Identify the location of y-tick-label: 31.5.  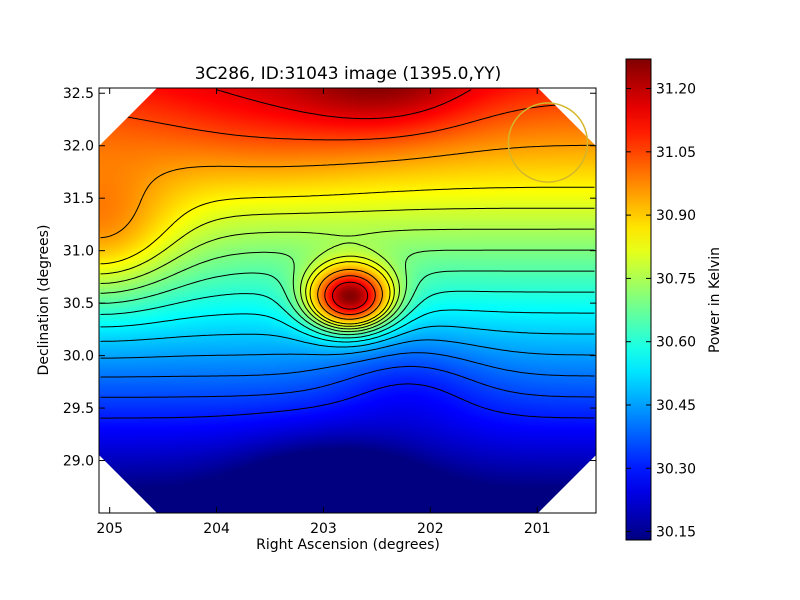
(78, 199).